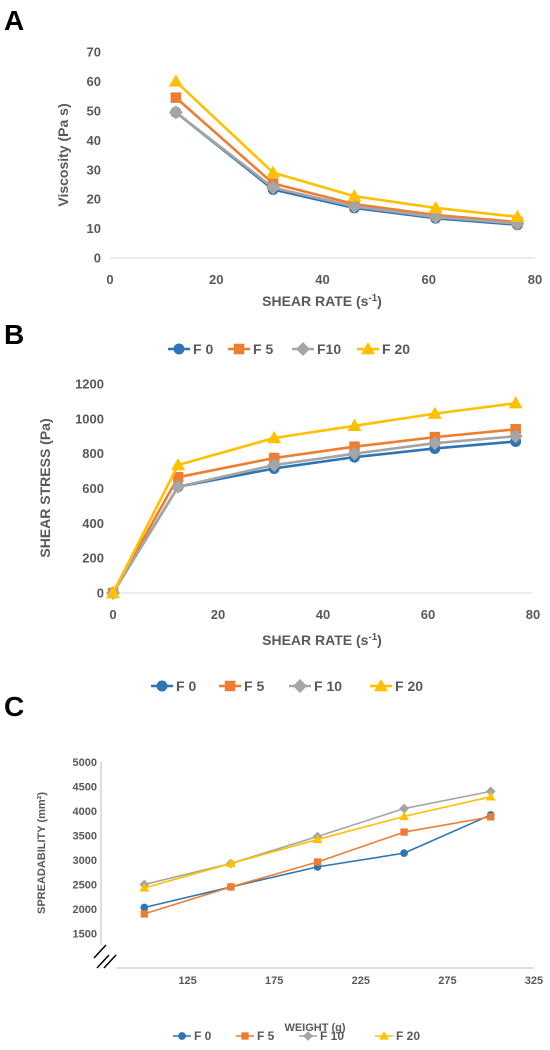 Image resolution: width=550 pixels, height=1050 pixels. I want to click on y-tick-label: 20, so click(94, 199).